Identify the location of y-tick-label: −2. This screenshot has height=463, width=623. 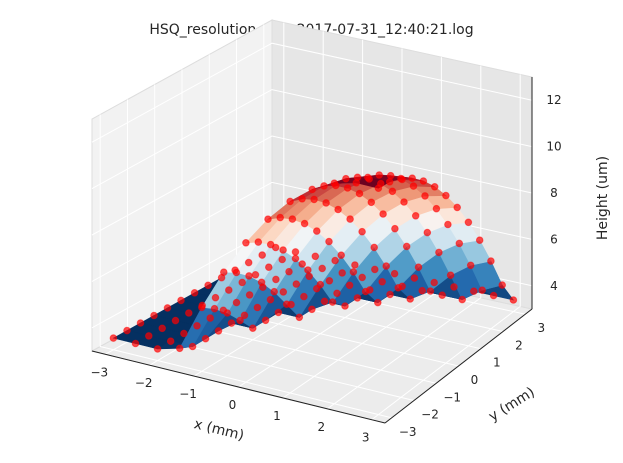
(430, 415).